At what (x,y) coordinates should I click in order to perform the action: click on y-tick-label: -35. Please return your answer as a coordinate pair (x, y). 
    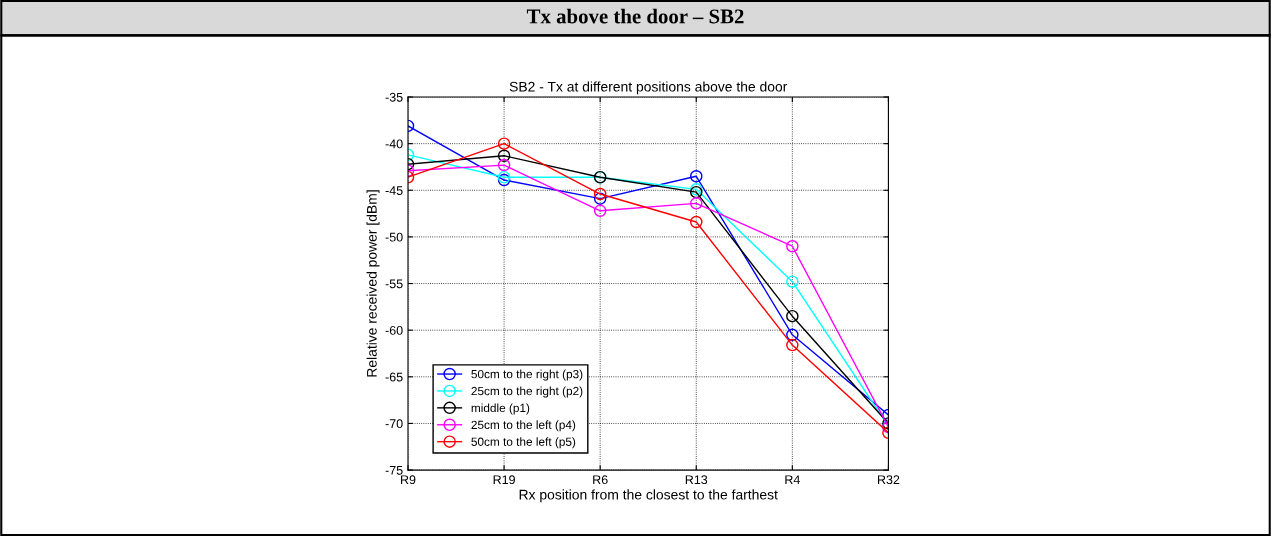
    Looking at the image, I should click on (394, 97).